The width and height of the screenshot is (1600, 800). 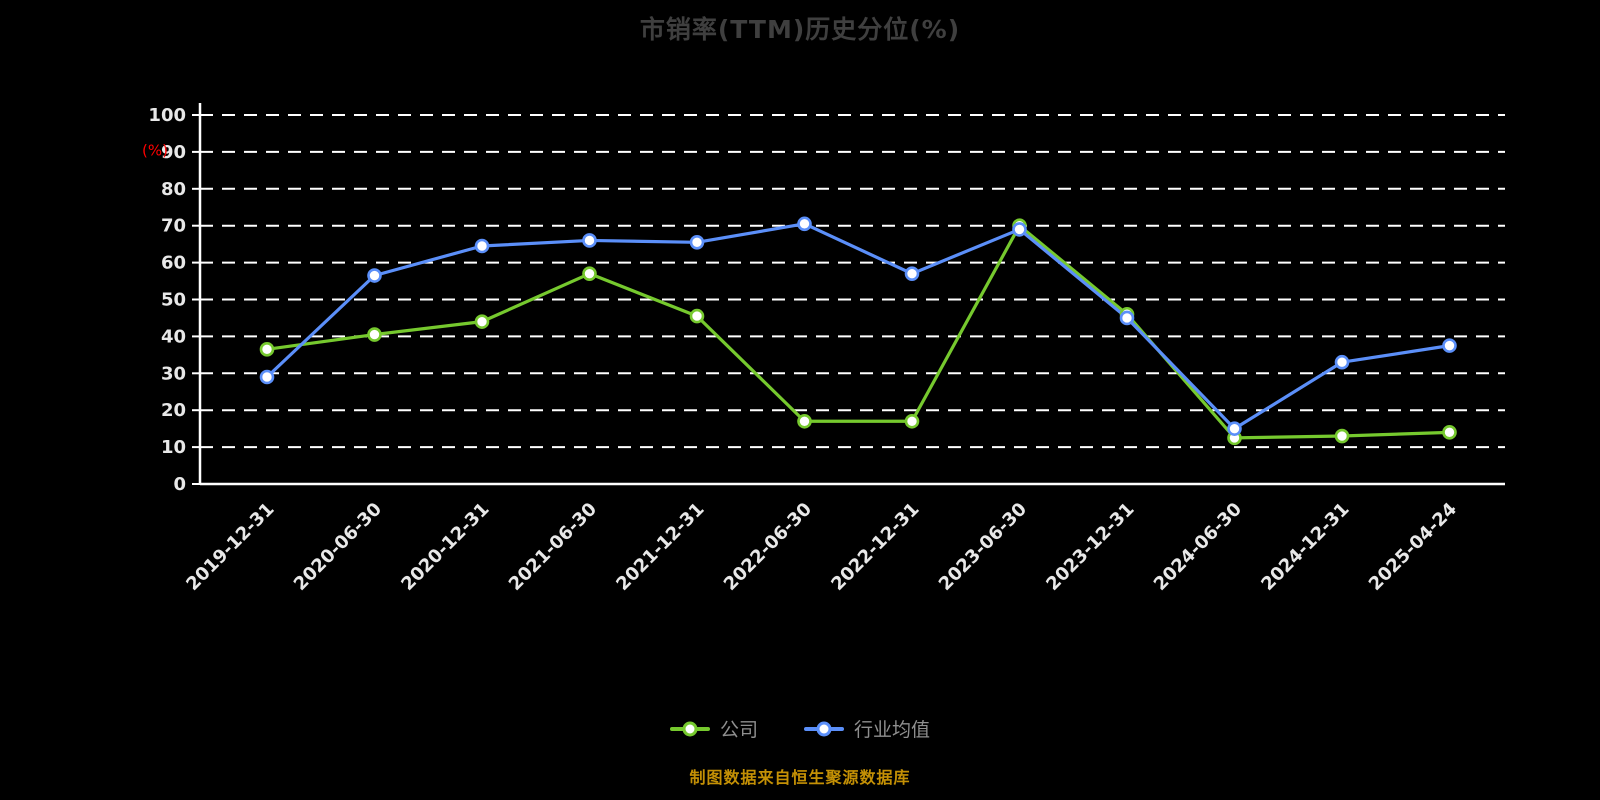 What do you see at coordinates (660, 547) in the screenshot?
I see `x-tick-label: 2021-12-31` at bounding box center [660, 547].